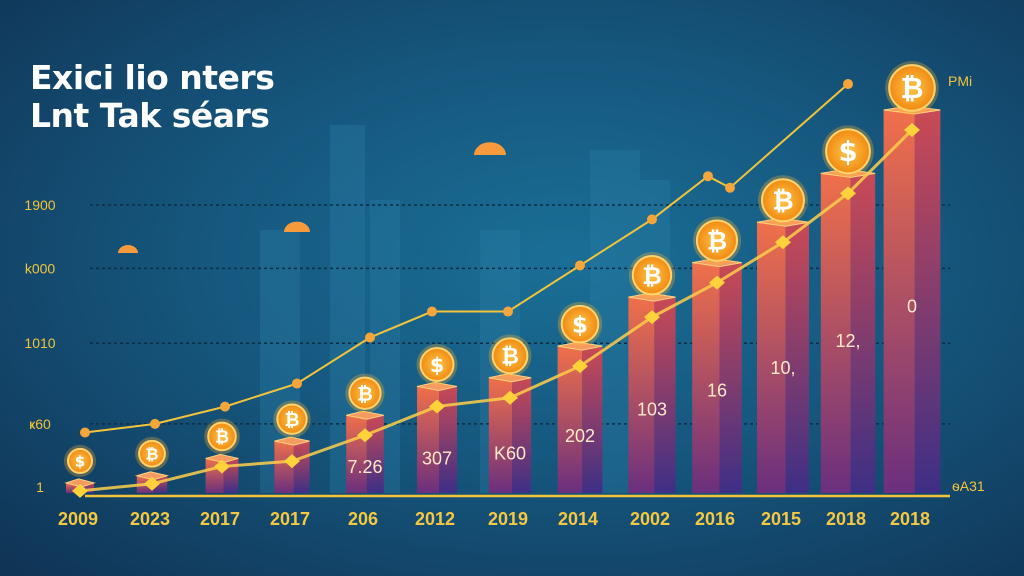  What do you see at coordinates (152, 77) in the screenshot?
I see `chart-title-line-1: Exici lio nters` at bounding box center [152, 77].